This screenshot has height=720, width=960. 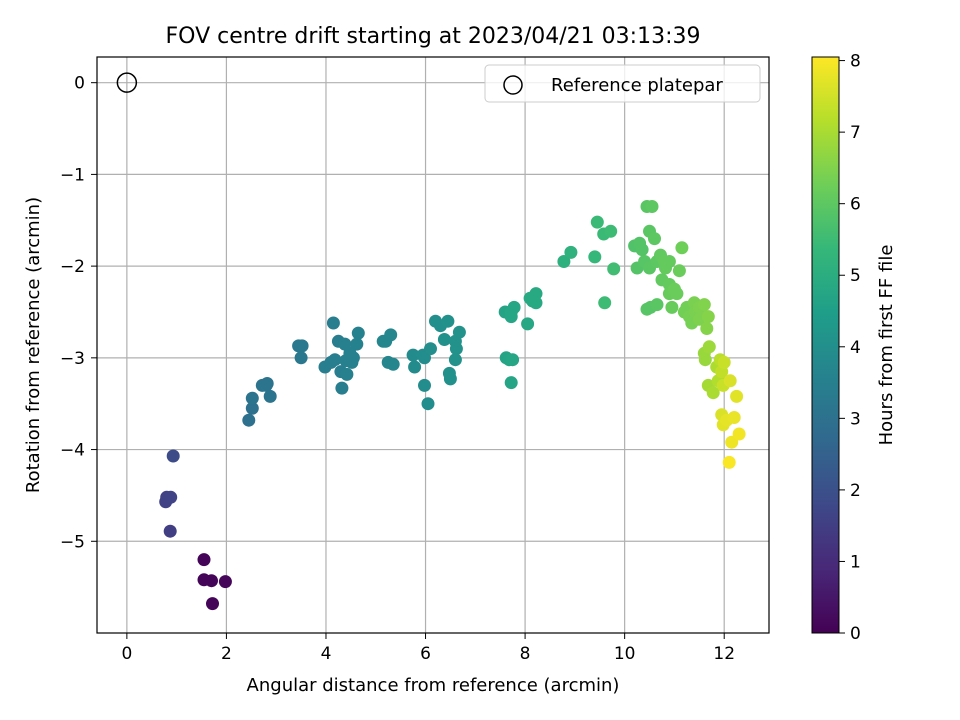 What do you see at coordinates (855, 133) in the screenshot?
I see `colorbar-tick-label: 7` at bounding box center [855, 133].